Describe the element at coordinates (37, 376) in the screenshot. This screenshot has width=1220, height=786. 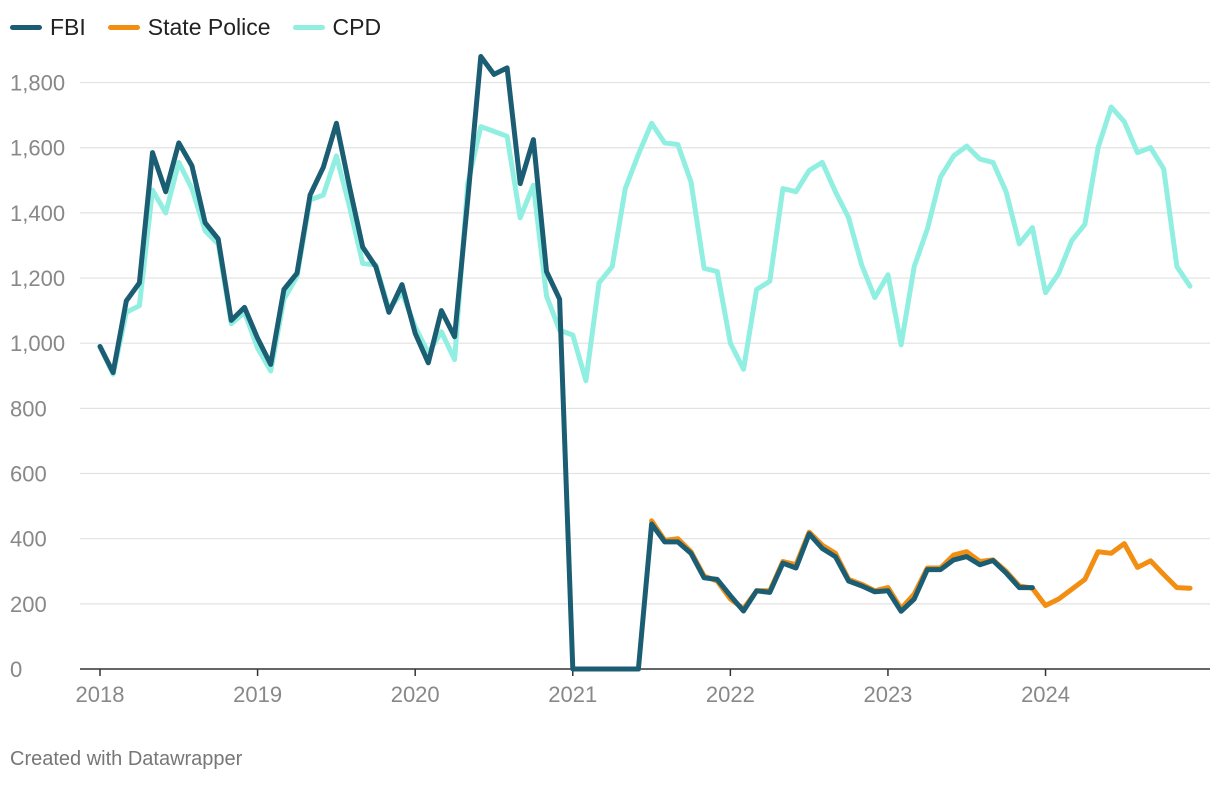
I see `y-axis-labels: 0 200 400 600 800 1,000 1,200 1,400 1,600 1,800` at that location.